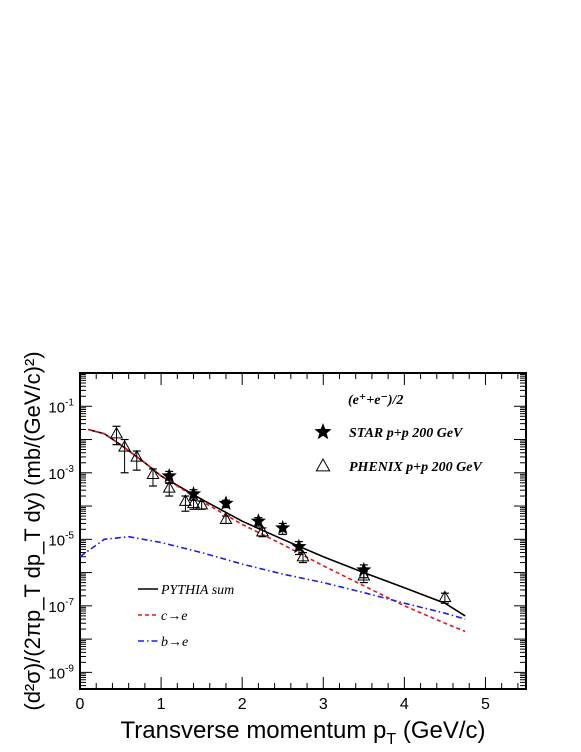 The height and width of the screenshot is (752, 581). I want to click on y-tick-label: 10⁻¹, so click(61, 406).